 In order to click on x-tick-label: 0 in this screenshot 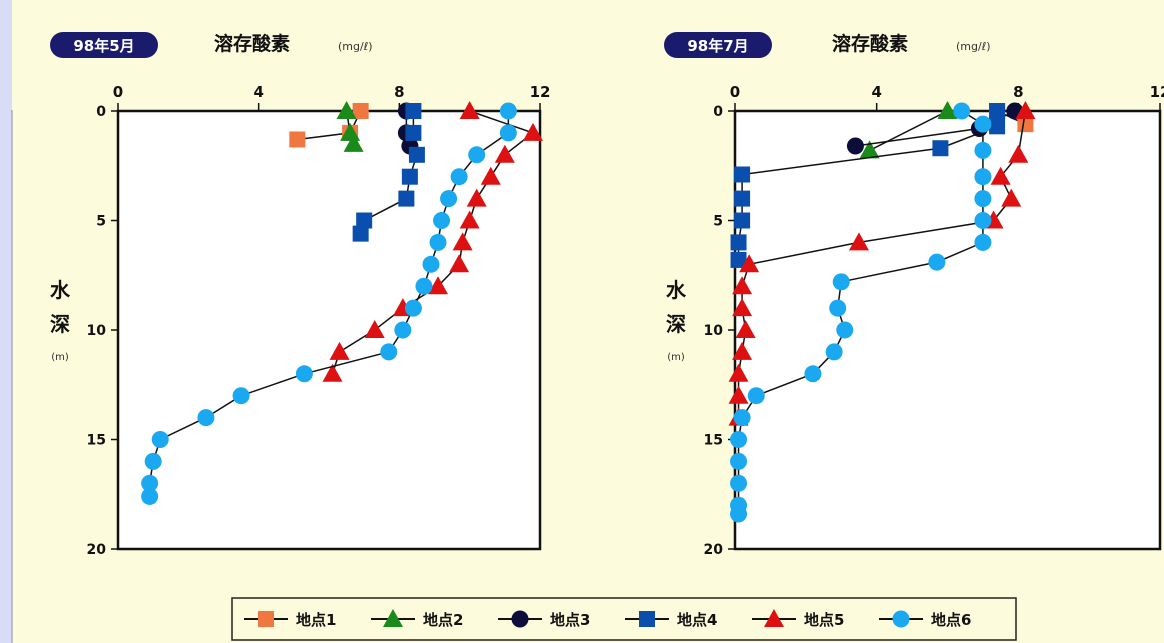, I will do `click(735, 92)`.